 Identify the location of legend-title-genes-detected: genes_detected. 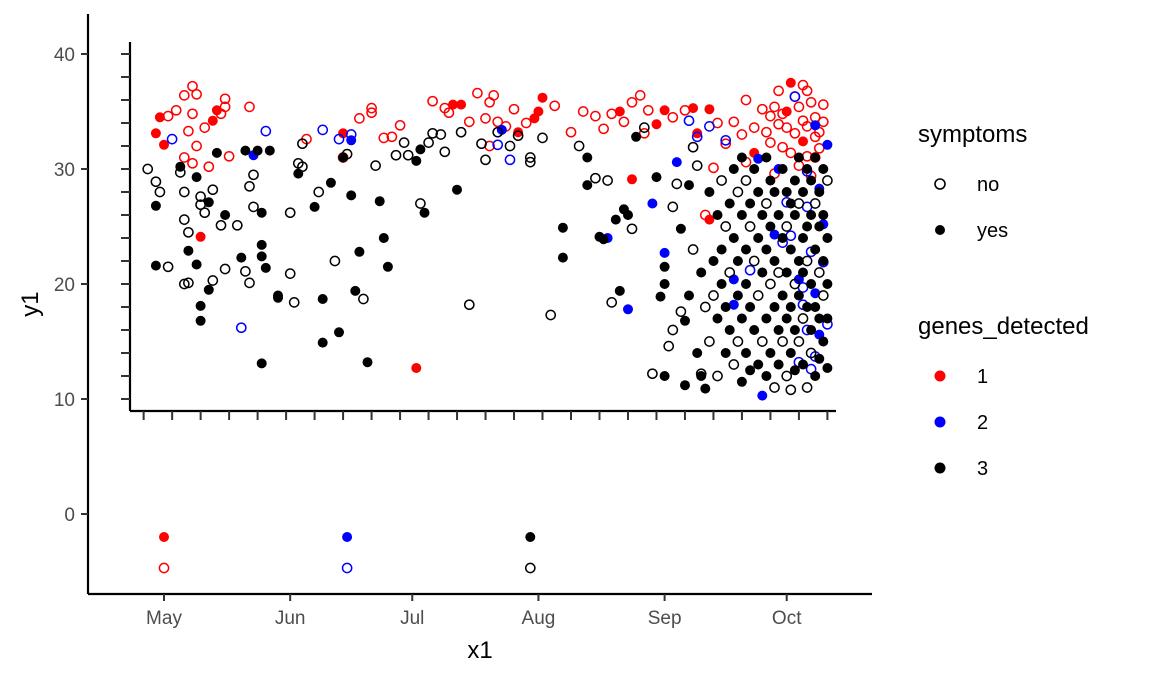
(1003, 326).